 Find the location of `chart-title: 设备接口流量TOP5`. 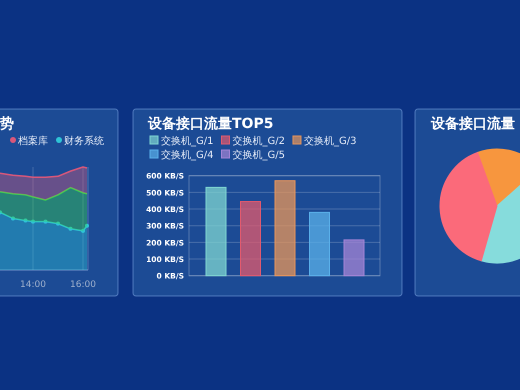

chart-title: 设备接口流量TOP5 is located at coordinates (210, 123).